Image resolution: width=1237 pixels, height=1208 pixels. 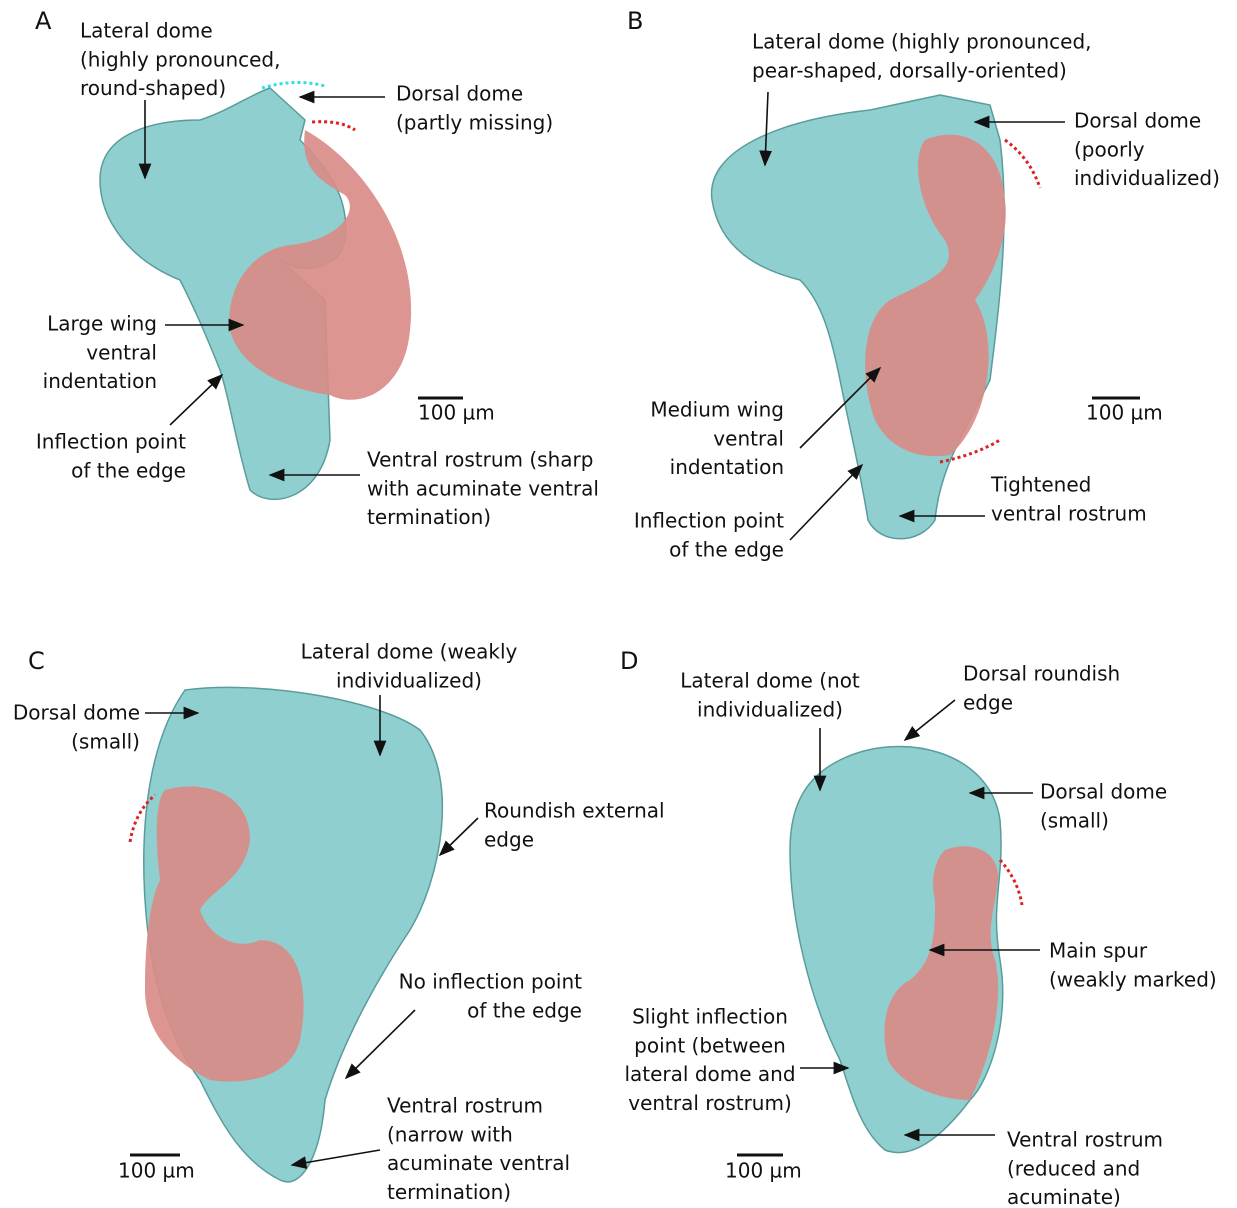 What do you see at coordinates (909, 70) in the screenshot?
I see `annotation: pear-shaped, dorsally-oriented)` at bounding box center [909, 70].